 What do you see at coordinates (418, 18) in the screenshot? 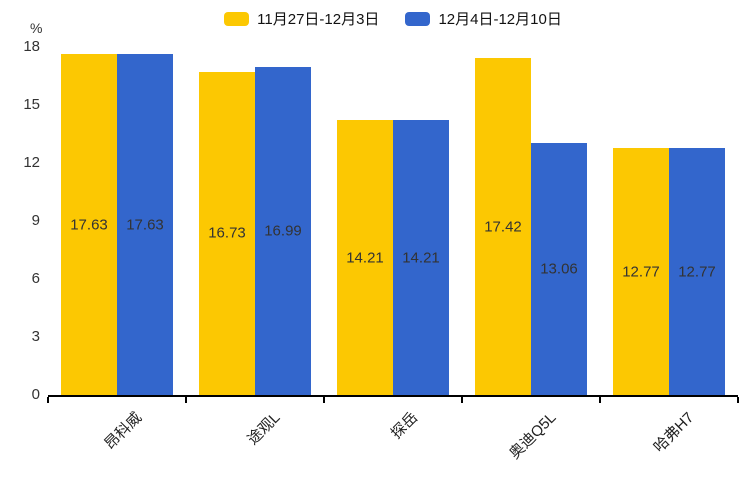
I see `legend-swatch-week2` at bounding box center [418, 18].